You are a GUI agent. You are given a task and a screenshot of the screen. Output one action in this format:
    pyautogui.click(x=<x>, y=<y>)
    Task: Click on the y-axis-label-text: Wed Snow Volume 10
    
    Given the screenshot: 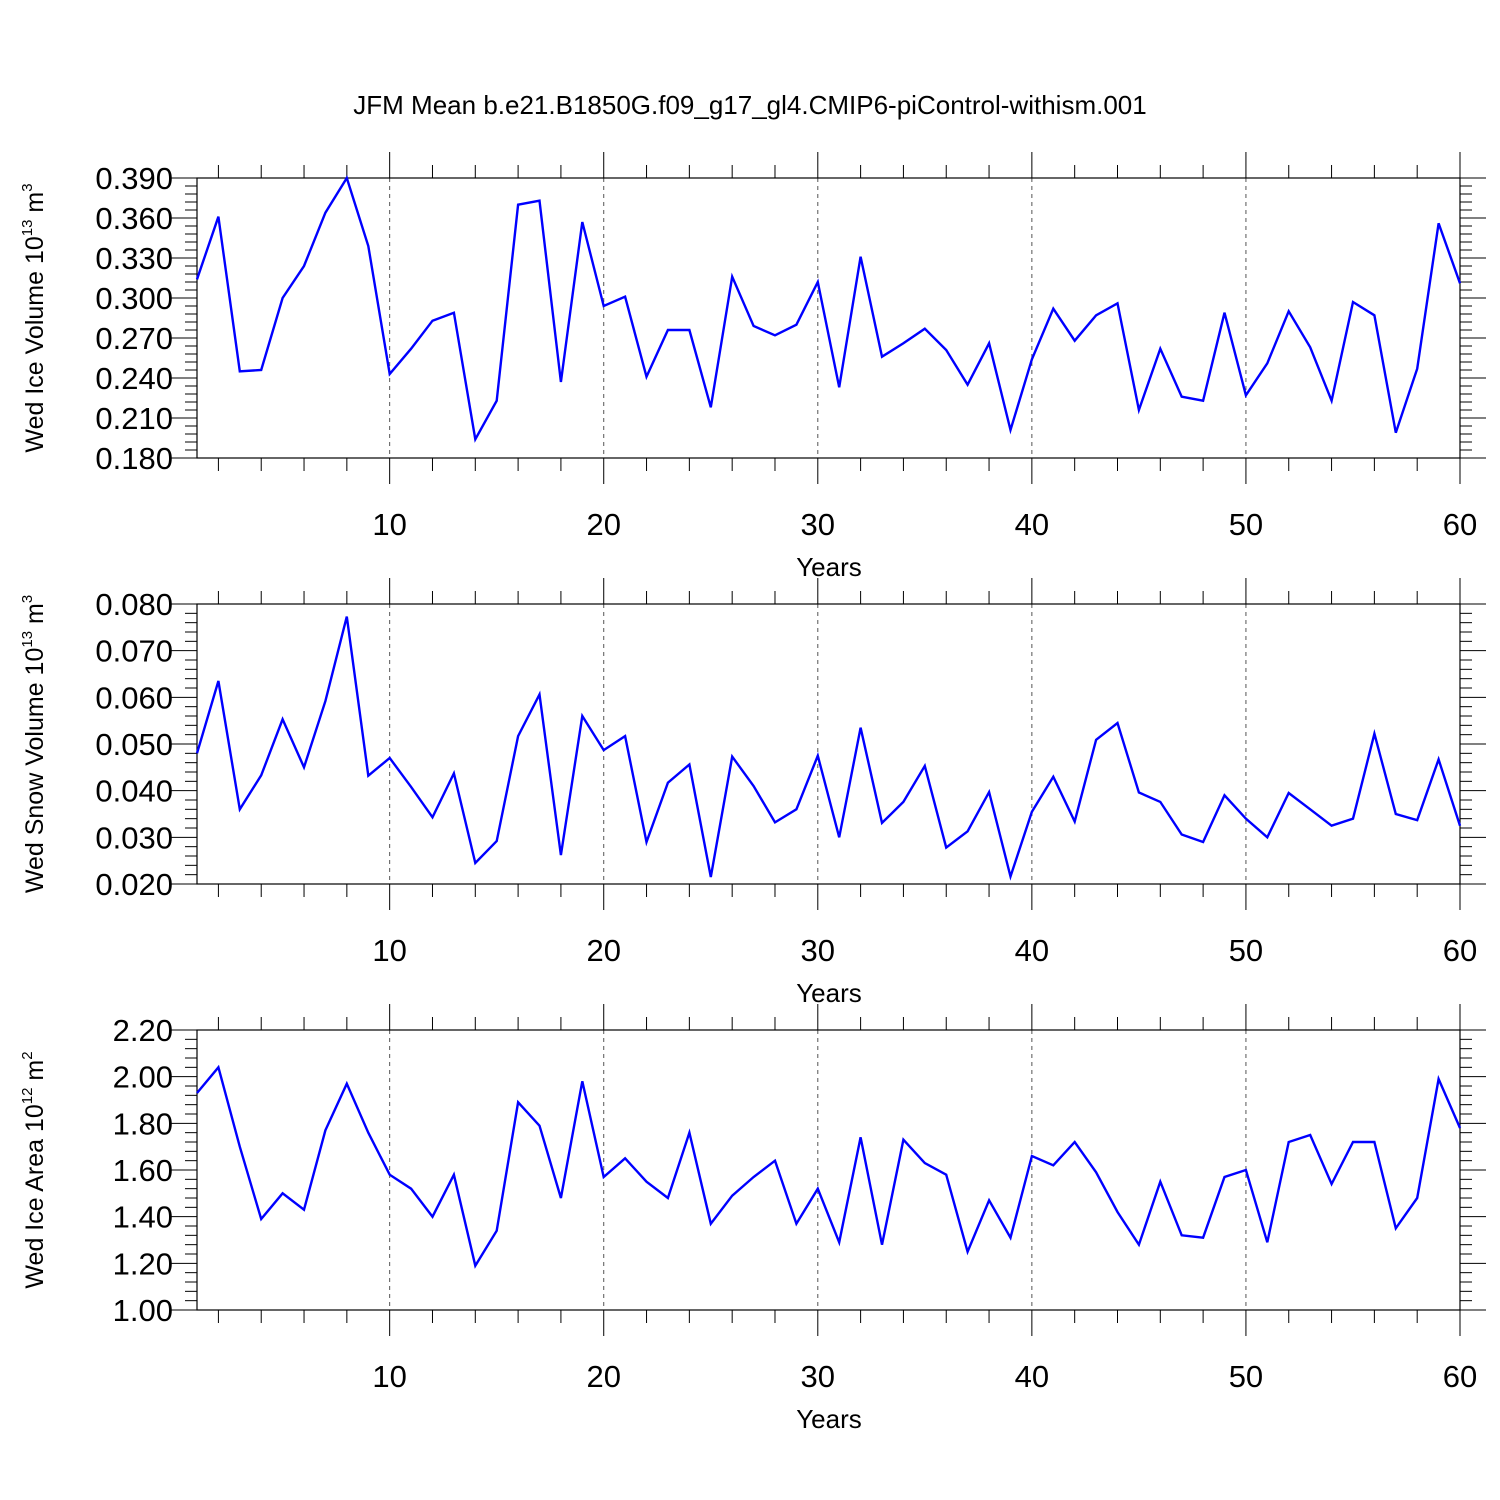 What is the action you would take?
    pyautogui.click(x=35, y=771)
    